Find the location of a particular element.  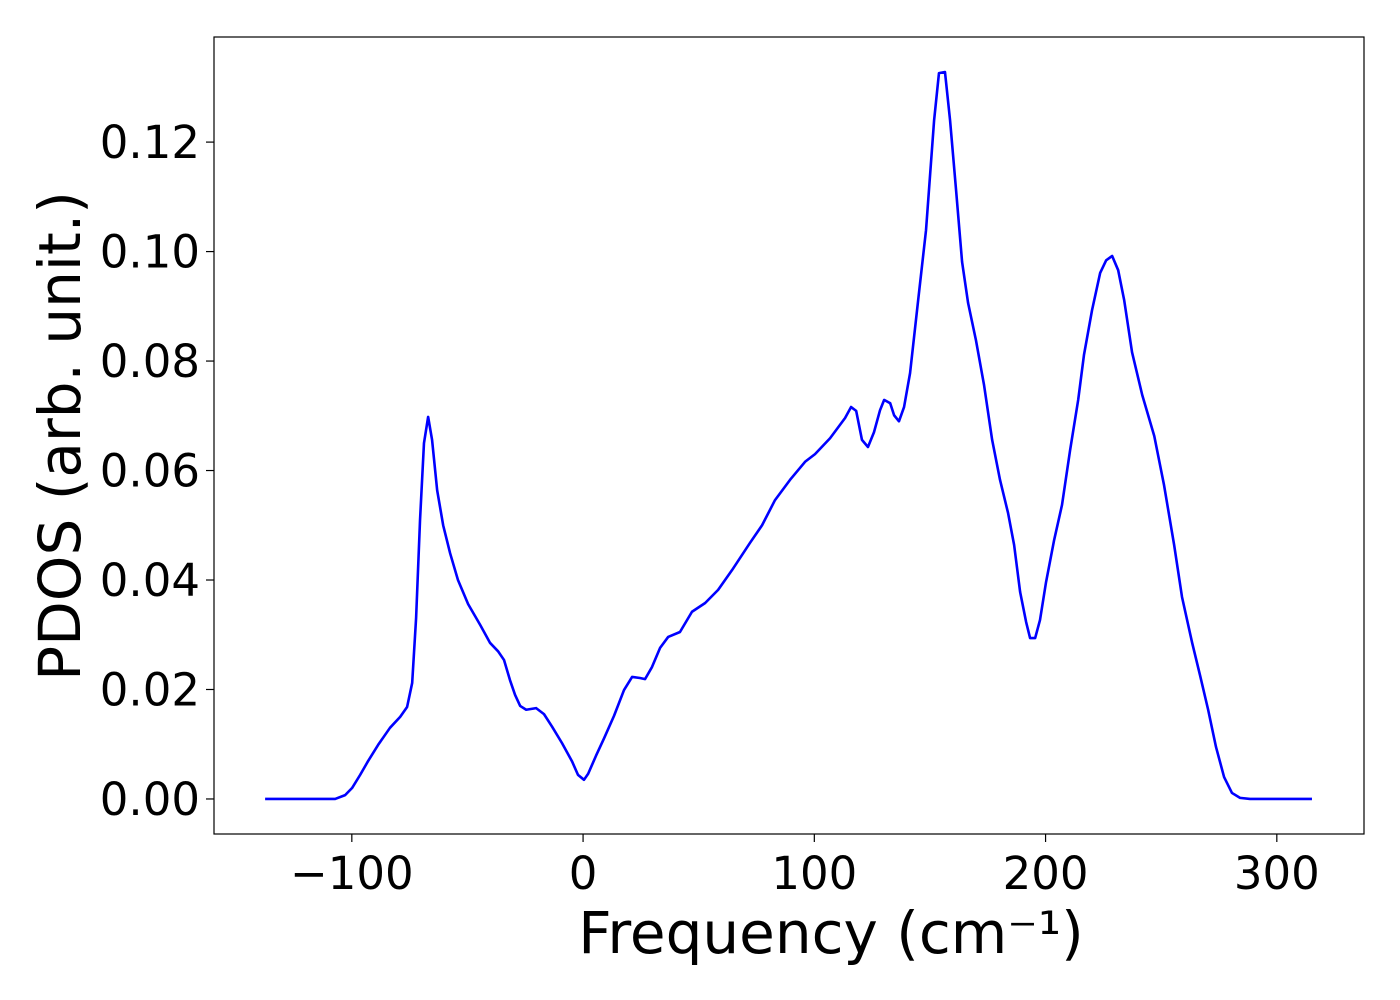

x-axis-label: Frequency (cm⁻¹) is located at coordinates (831, 933).